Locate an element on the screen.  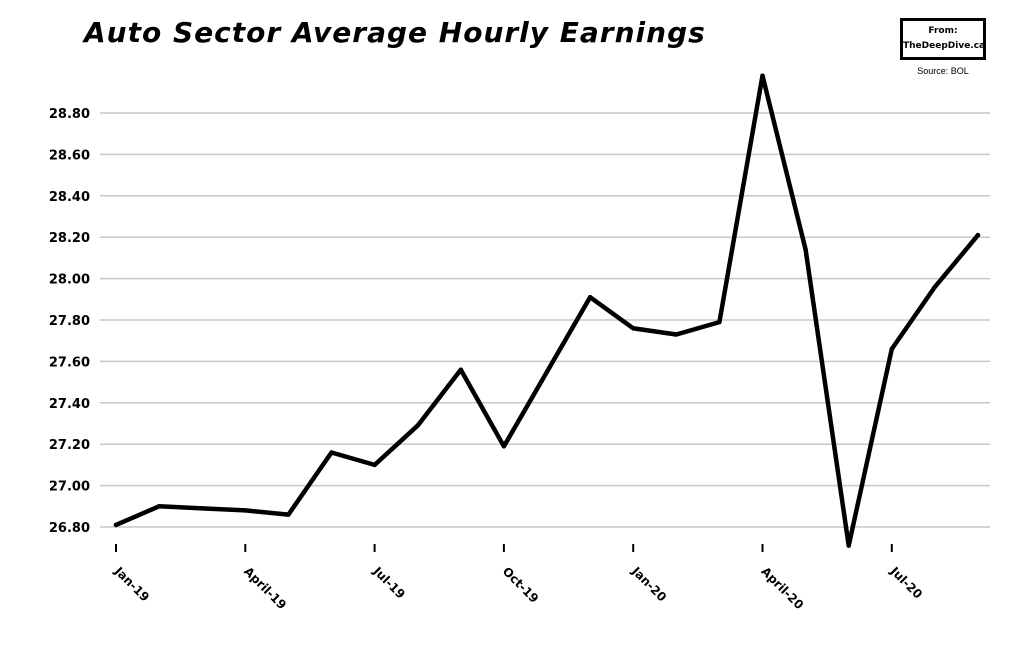
x-tick-label: April-19 is located at coordinates (265, 588).